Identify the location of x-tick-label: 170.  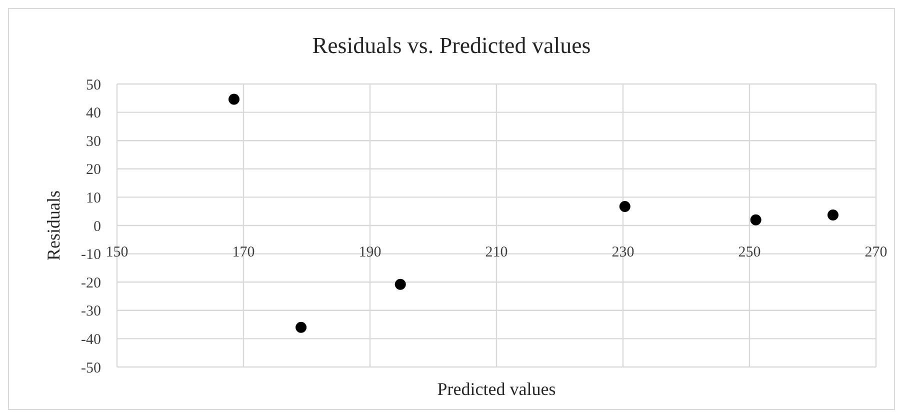
(243, 252).